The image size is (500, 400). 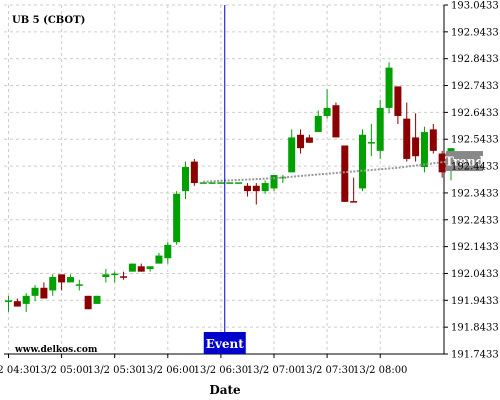 I want to click on y-tick-label: 192.9433, so click(x=475, y=32).